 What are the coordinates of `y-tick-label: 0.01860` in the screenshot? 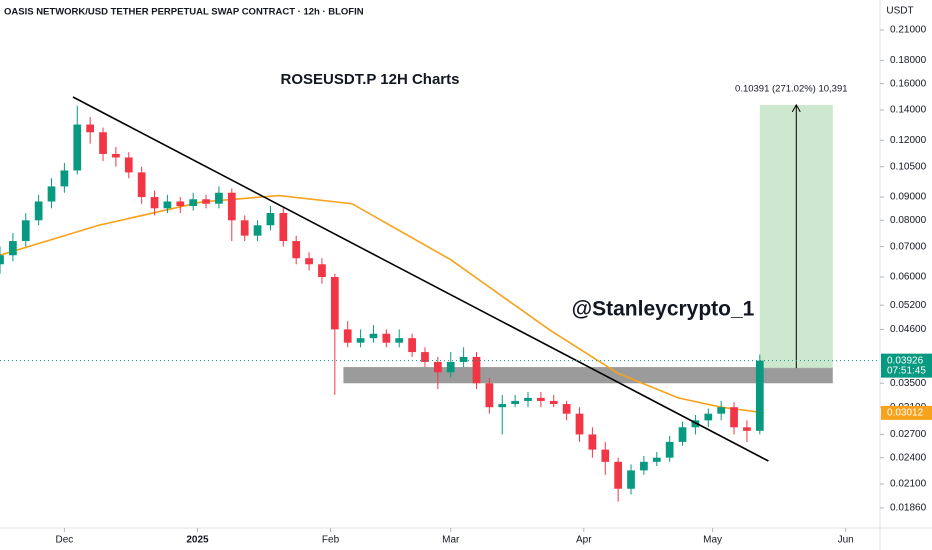 It's located at (908, 508).